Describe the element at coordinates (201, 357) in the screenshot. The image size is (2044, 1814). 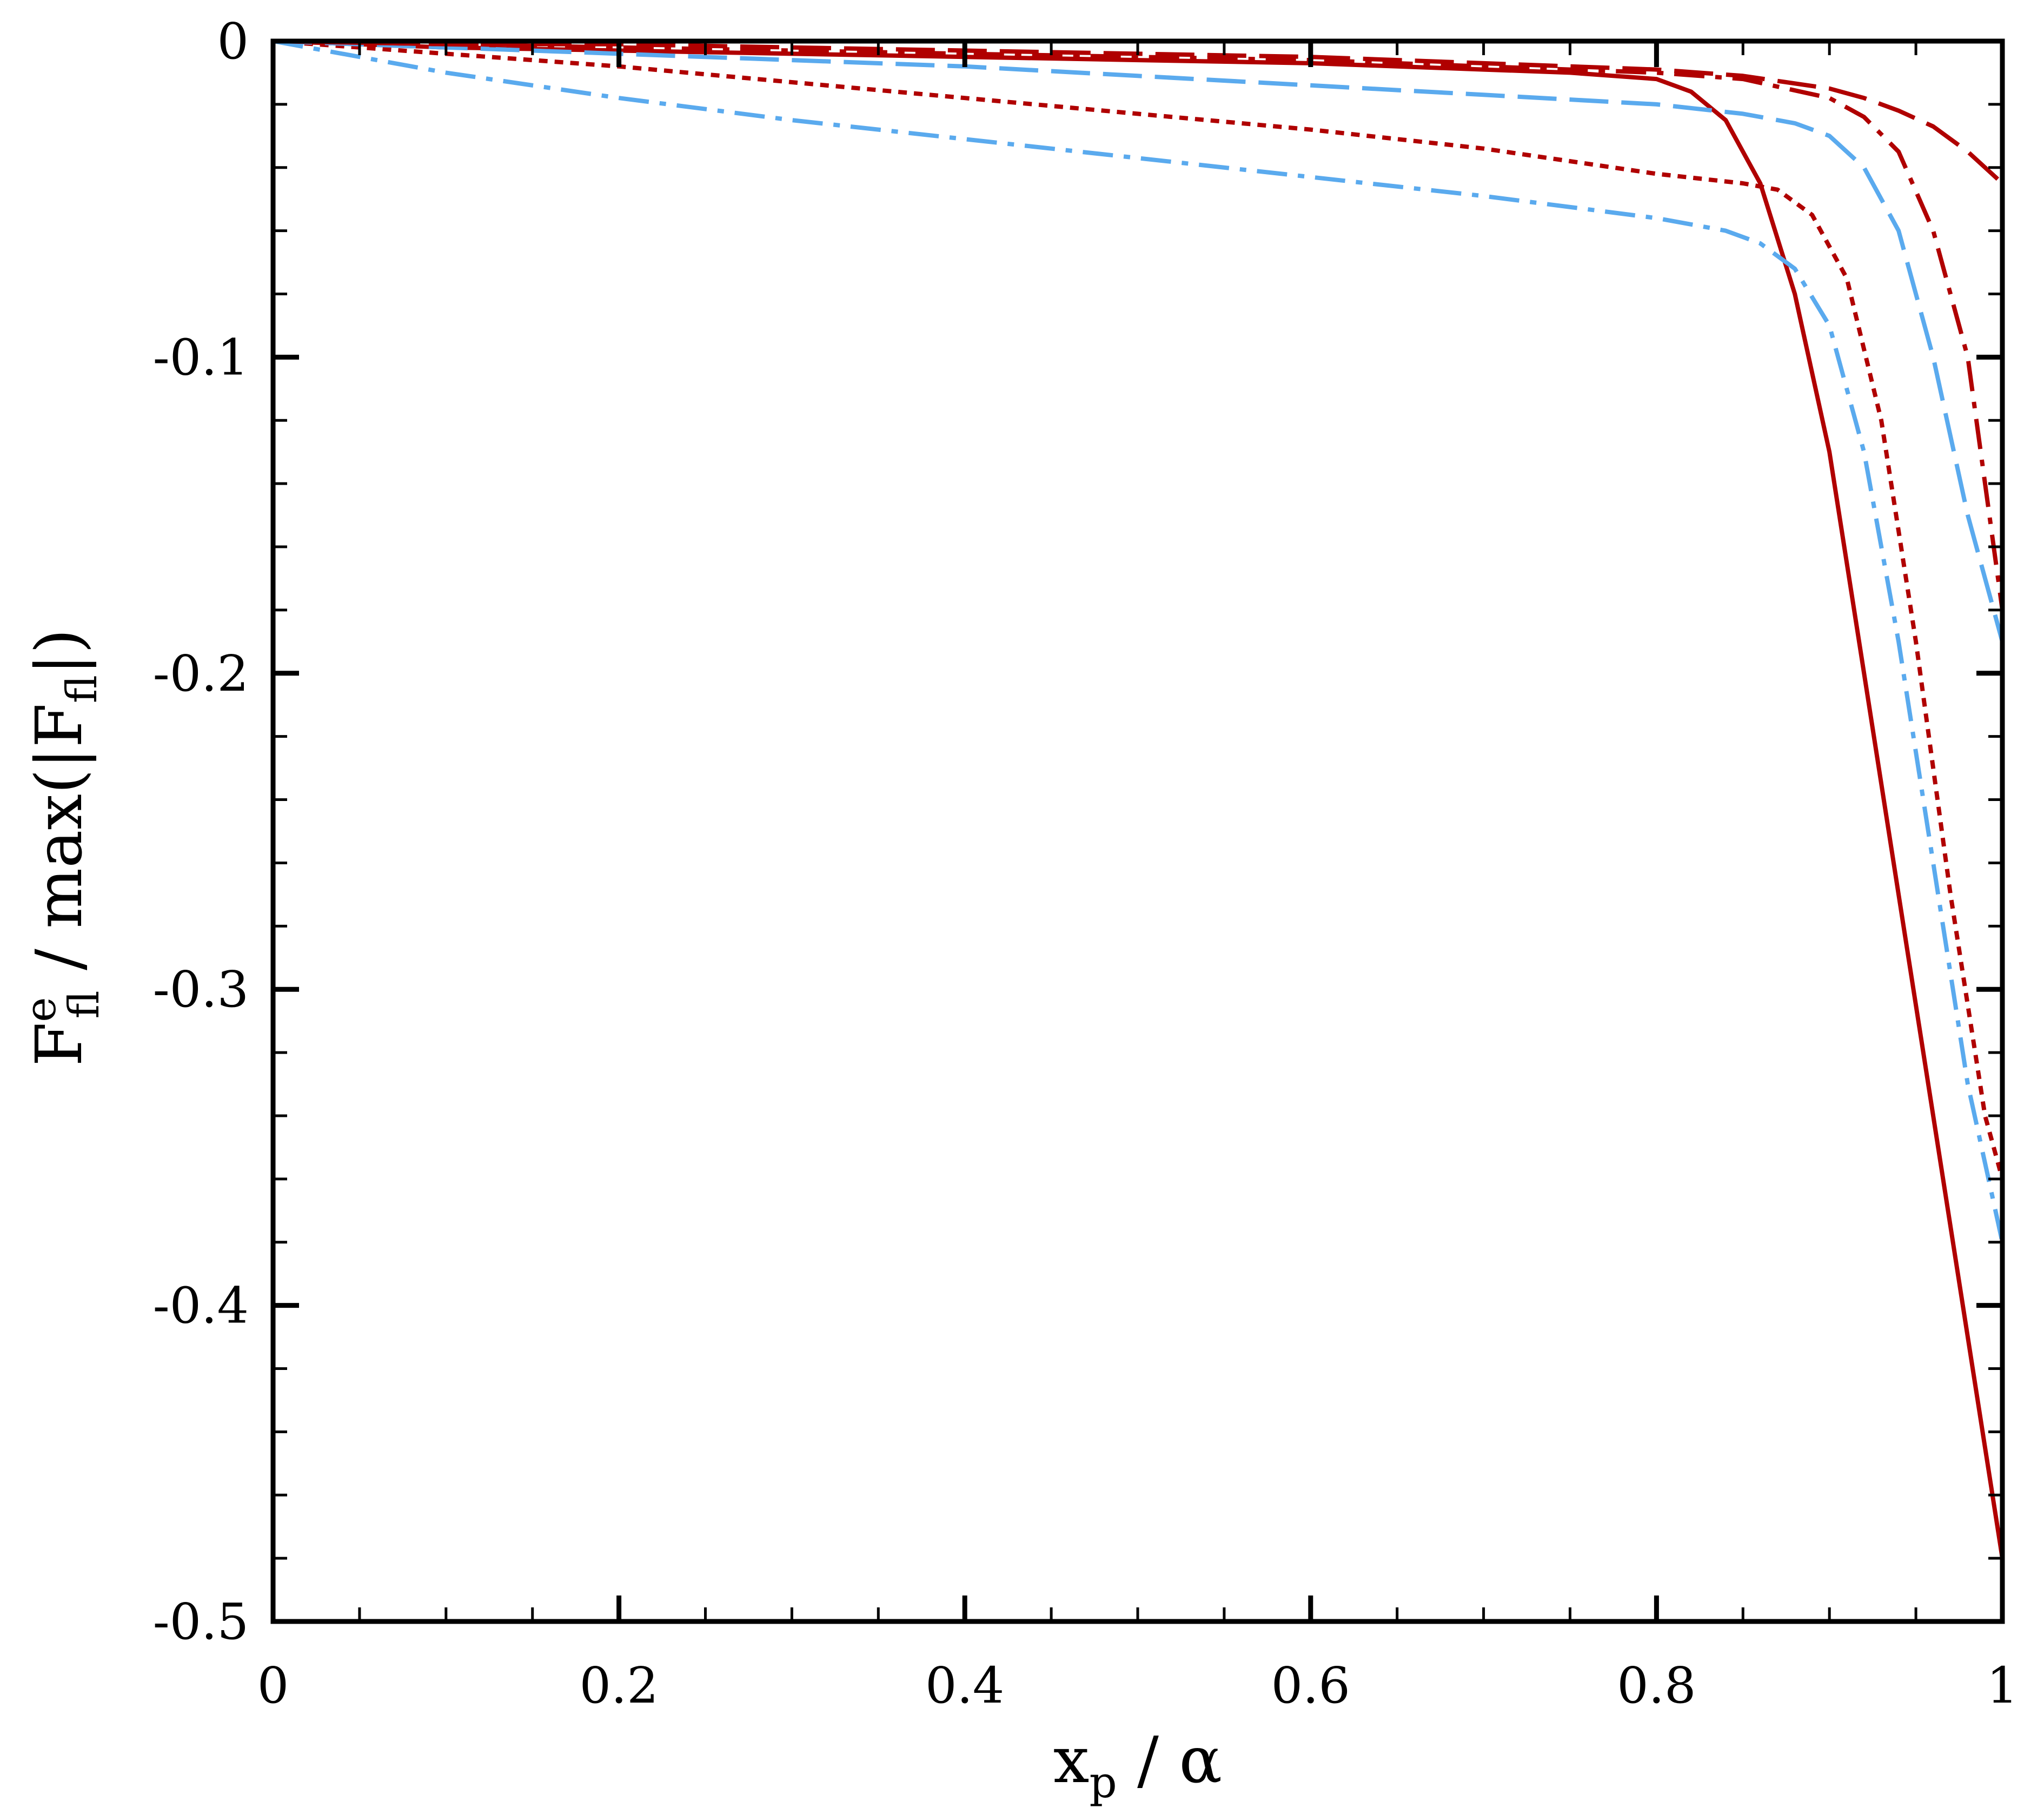
I see `y-tick-label: -0.1` at that location.